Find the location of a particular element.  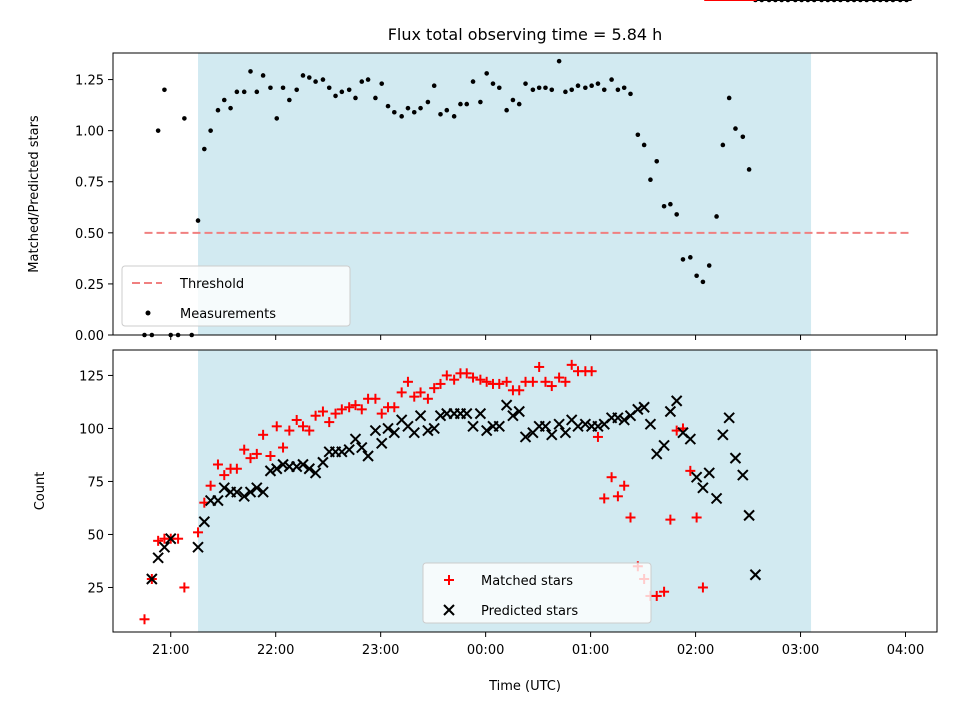

x-tick-label: 02:00 is located at coordinates (695, 650).